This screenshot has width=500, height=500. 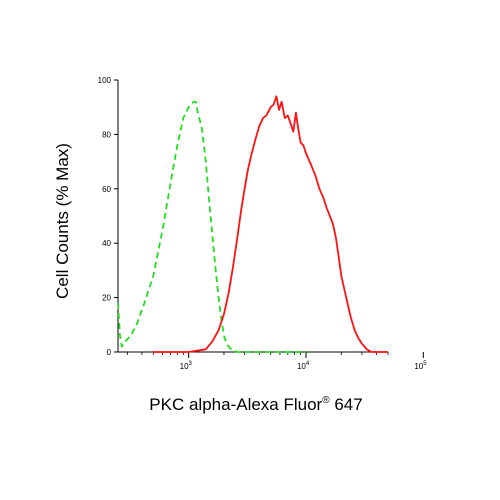 What do you see at coordinates (326, 400) in the screenshot?
I see `x-axis-title-superscript: ®` at bounding box center [326, 400].